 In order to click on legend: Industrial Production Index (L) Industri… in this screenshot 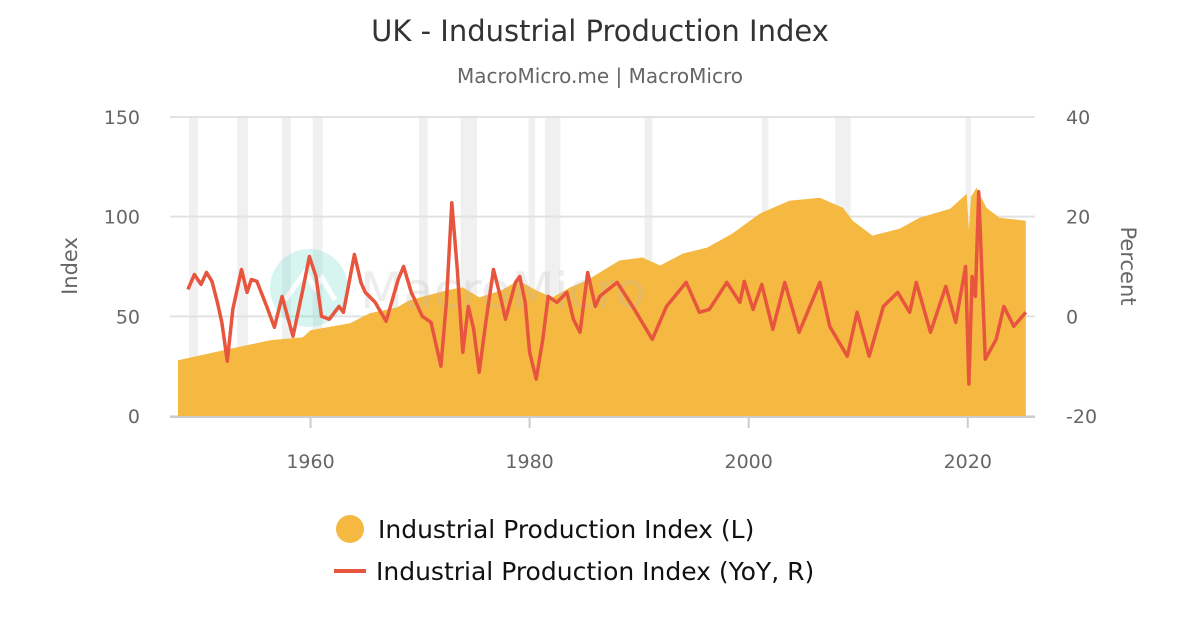, I will do `click(574, 550)`.